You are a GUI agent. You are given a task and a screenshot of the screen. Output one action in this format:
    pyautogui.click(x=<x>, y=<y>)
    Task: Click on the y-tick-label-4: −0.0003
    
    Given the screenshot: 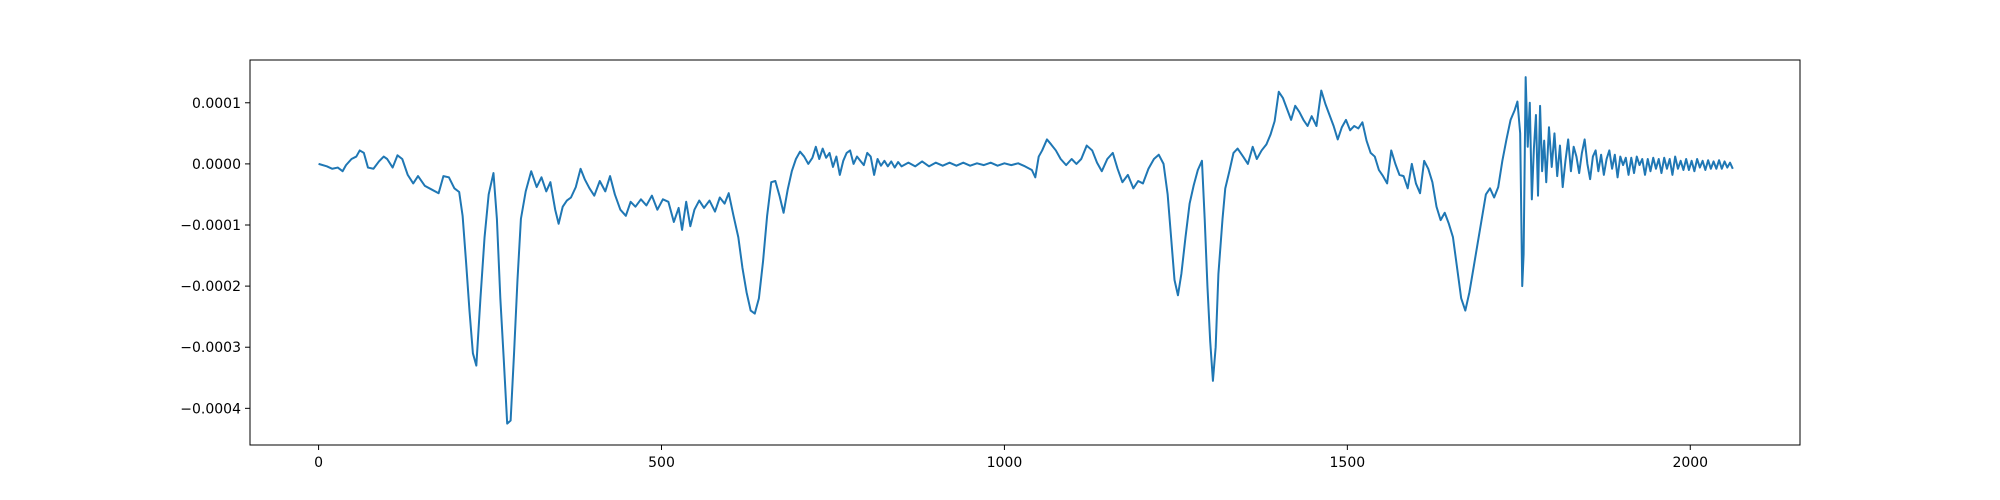 What is the action you would take?
    pyautogui.click(x=210, y=348)
    